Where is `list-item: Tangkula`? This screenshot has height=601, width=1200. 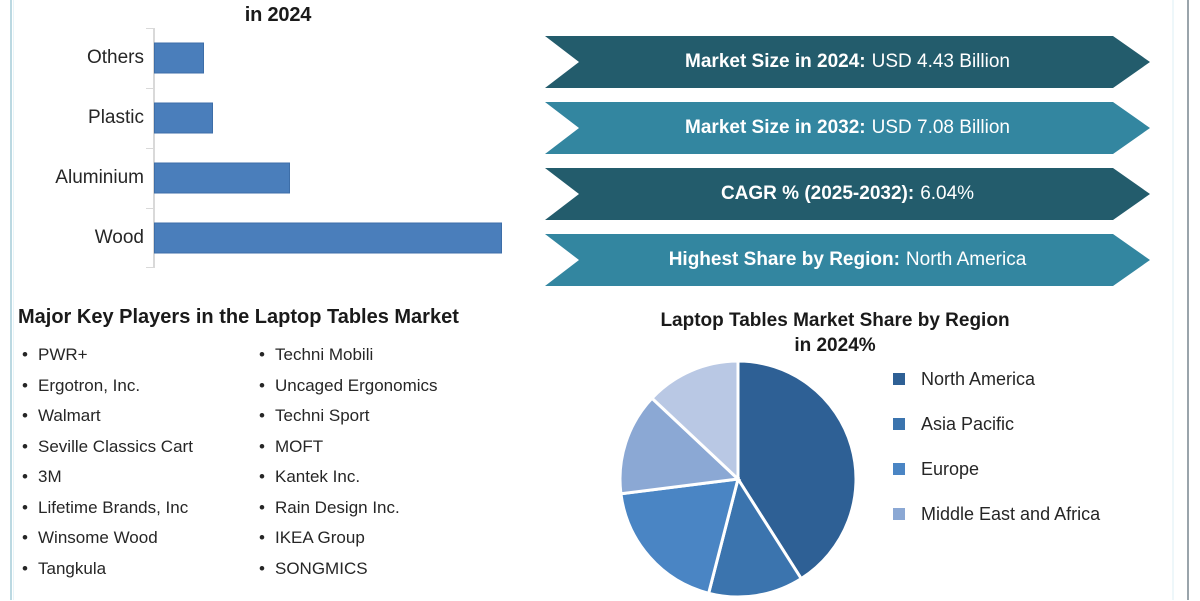 list-item: Tangkula is located at coordinates (136, 569).